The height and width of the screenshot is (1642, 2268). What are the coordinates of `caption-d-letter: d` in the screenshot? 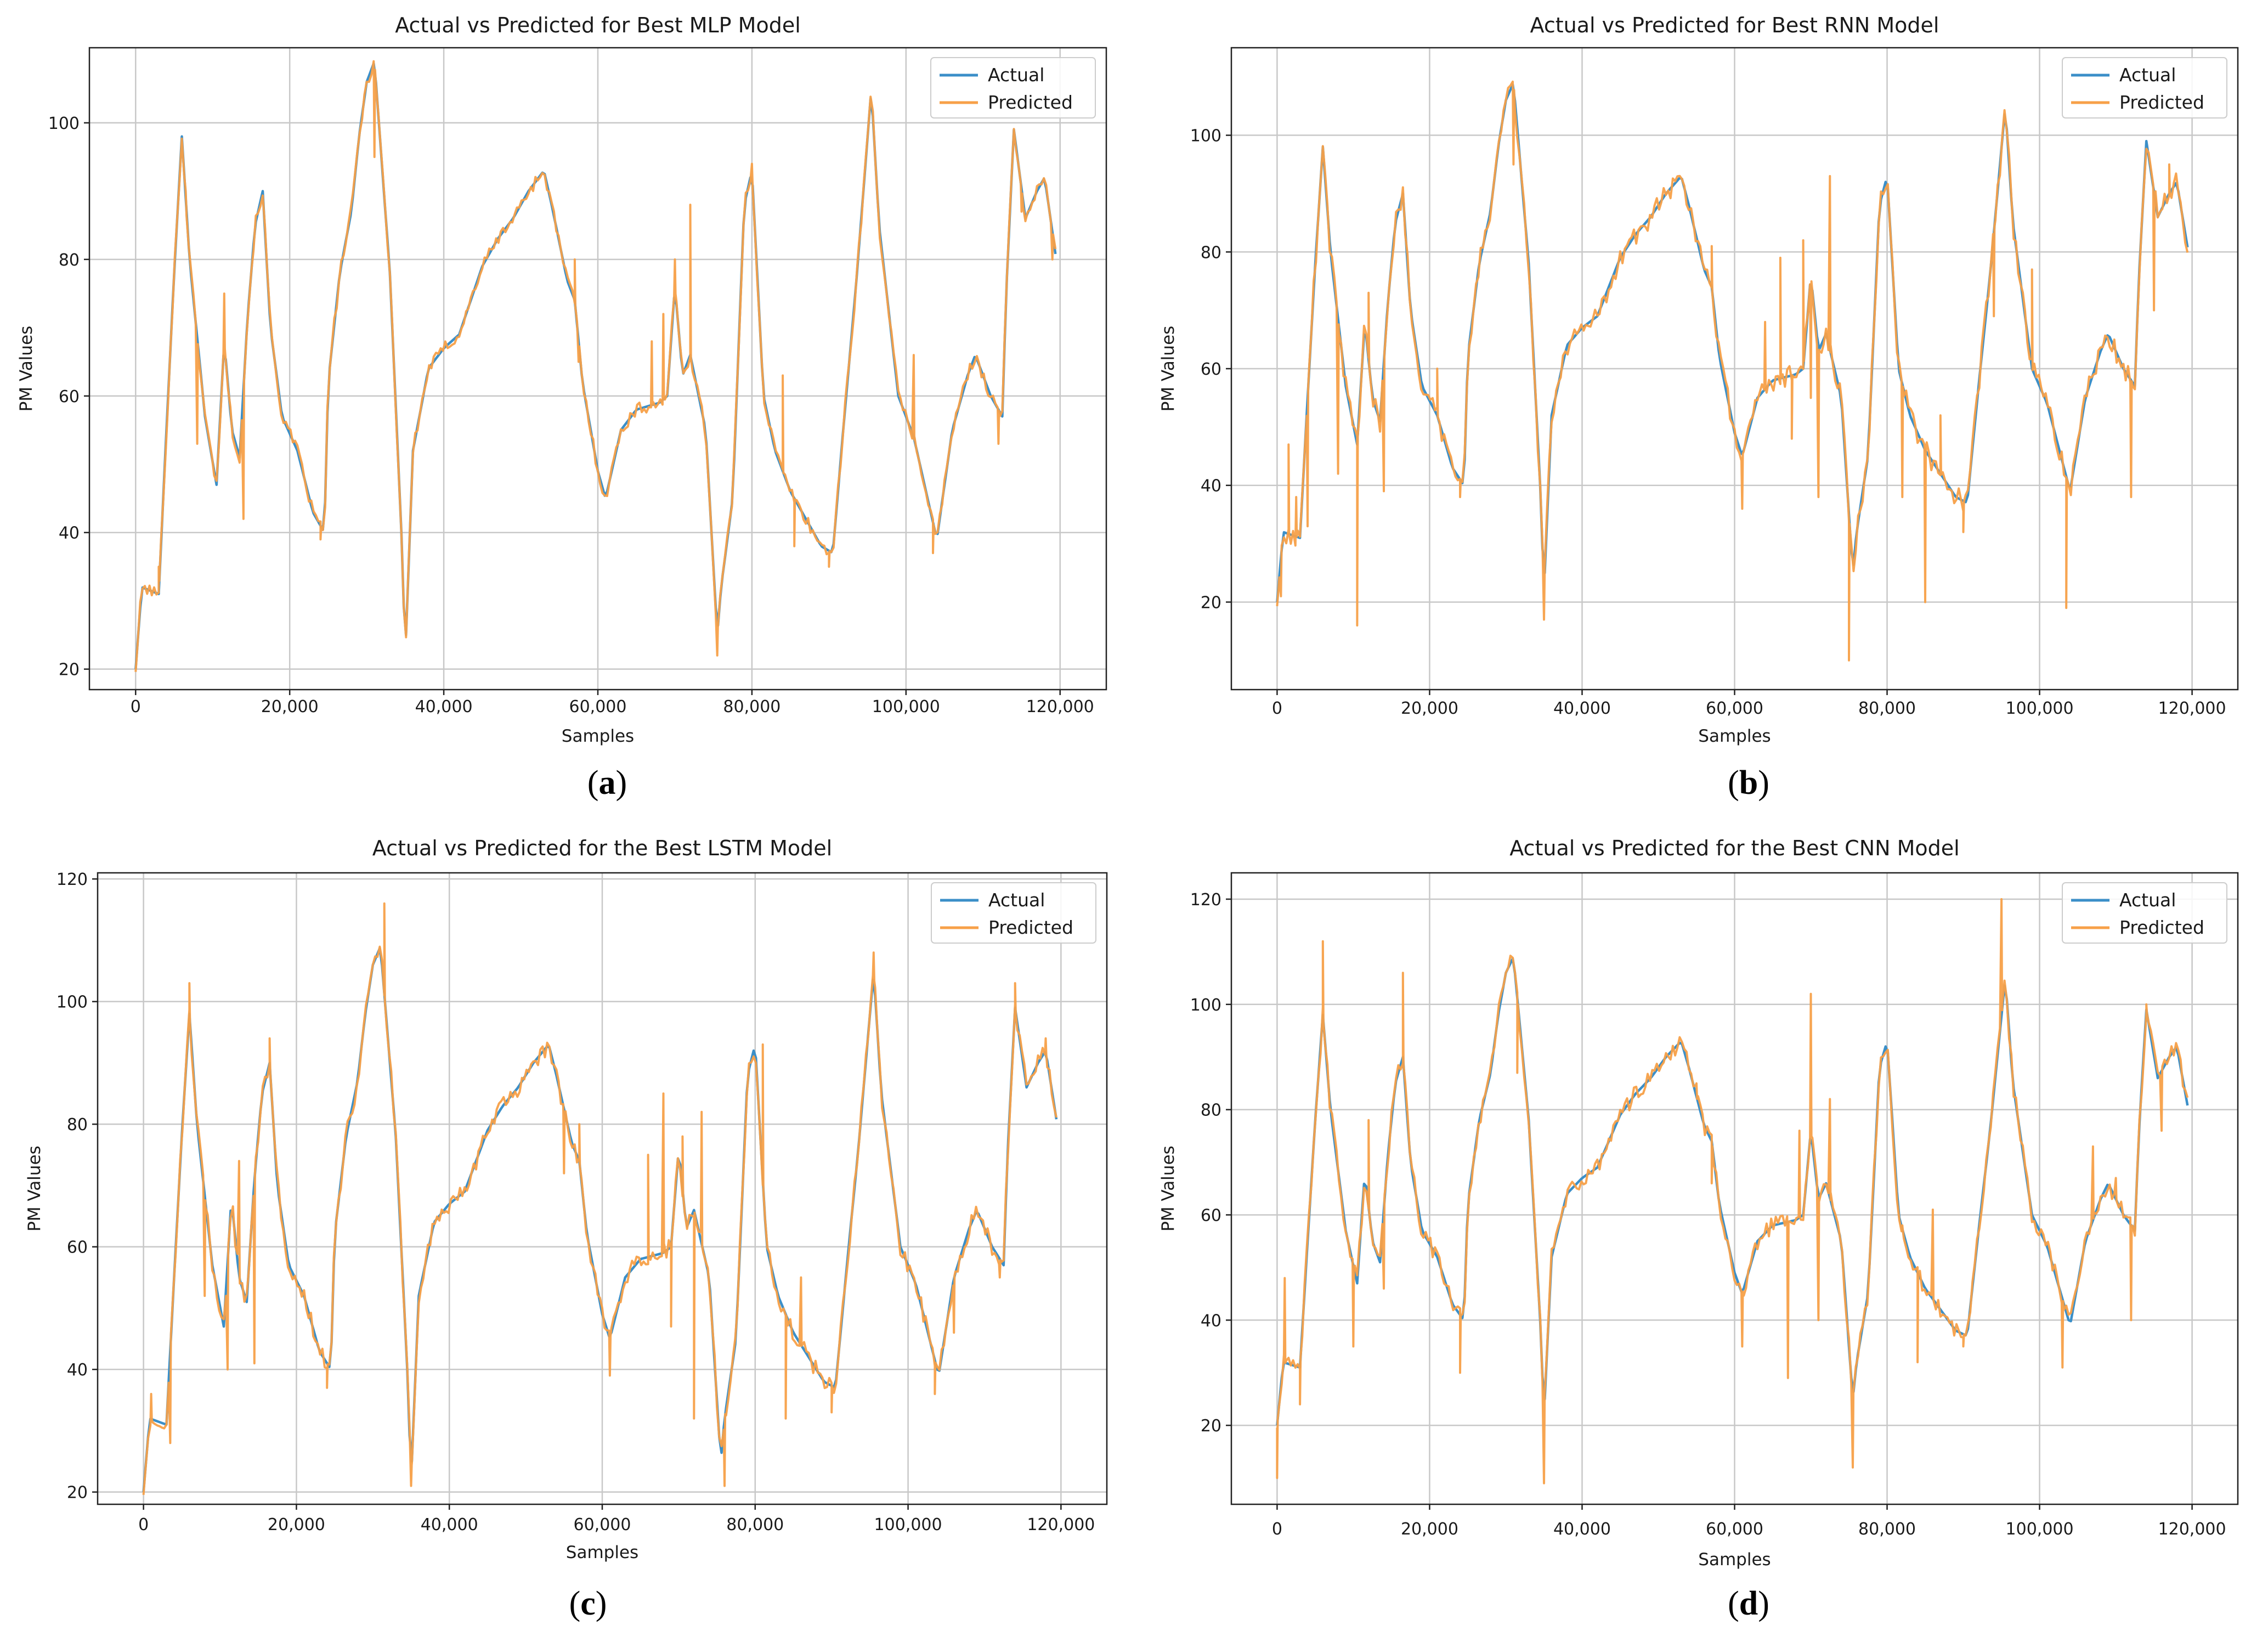 It's located at (1748, 1603).